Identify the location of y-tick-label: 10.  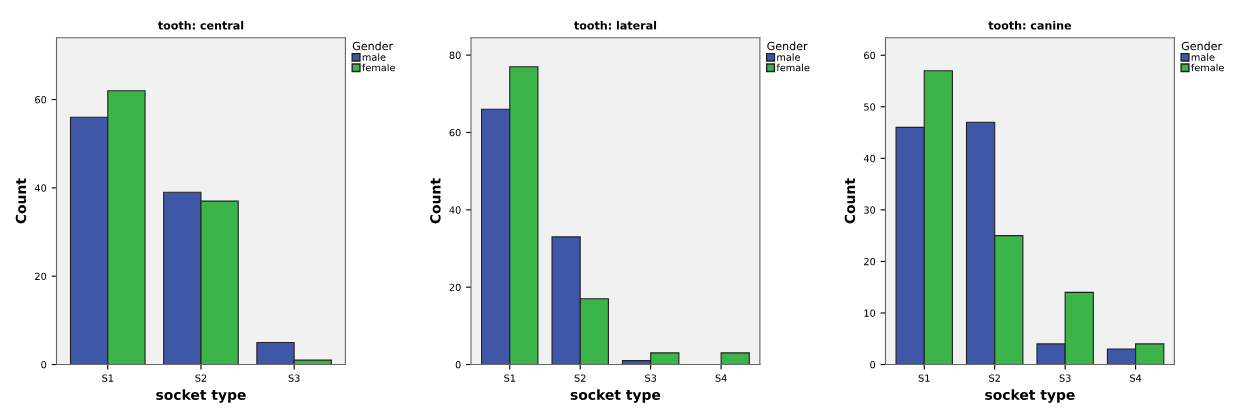
(870, 313).